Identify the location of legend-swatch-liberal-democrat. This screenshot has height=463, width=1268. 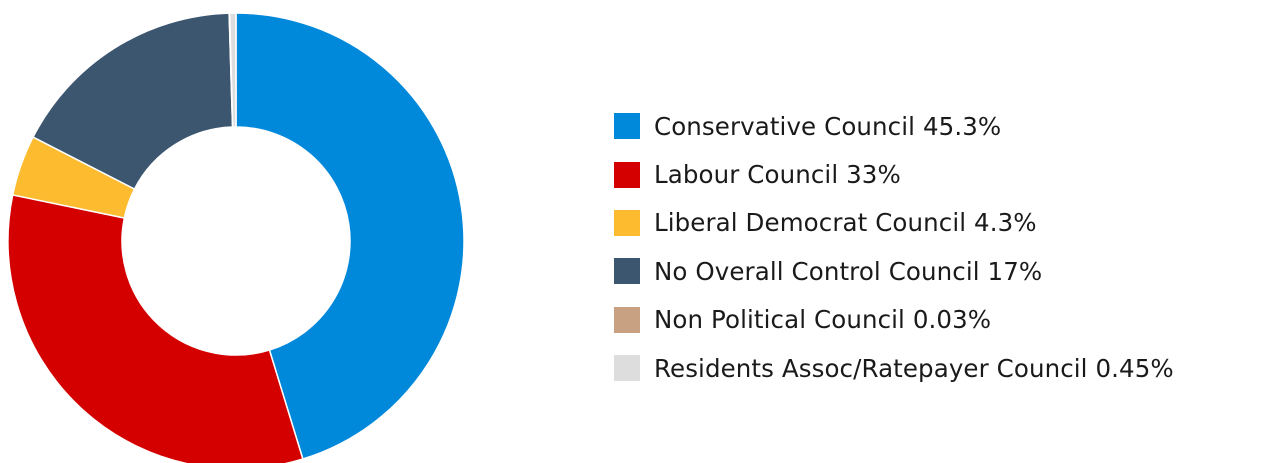
(627, 222).